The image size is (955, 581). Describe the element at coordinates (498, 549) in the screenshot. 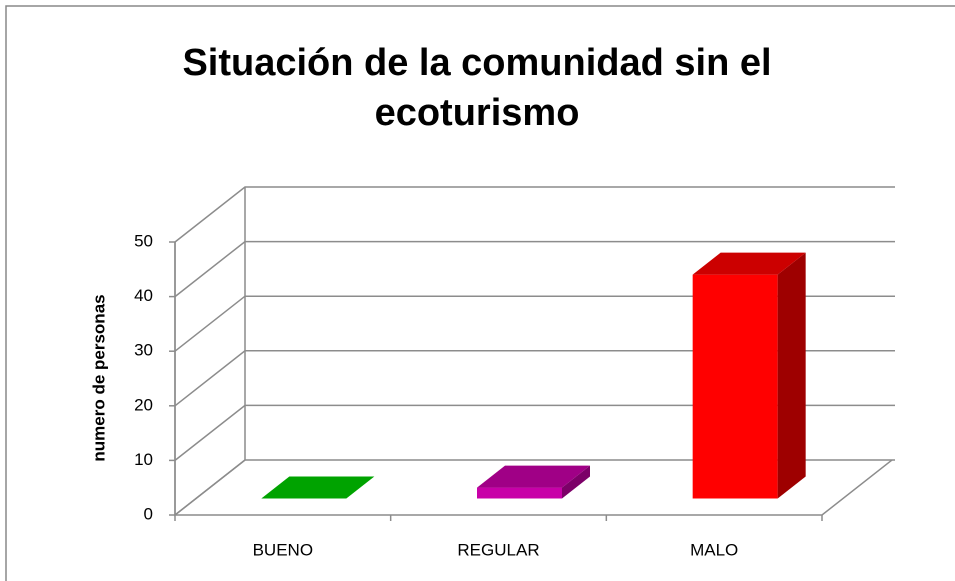

I see `x-tick-label: REGULAR` at that location.